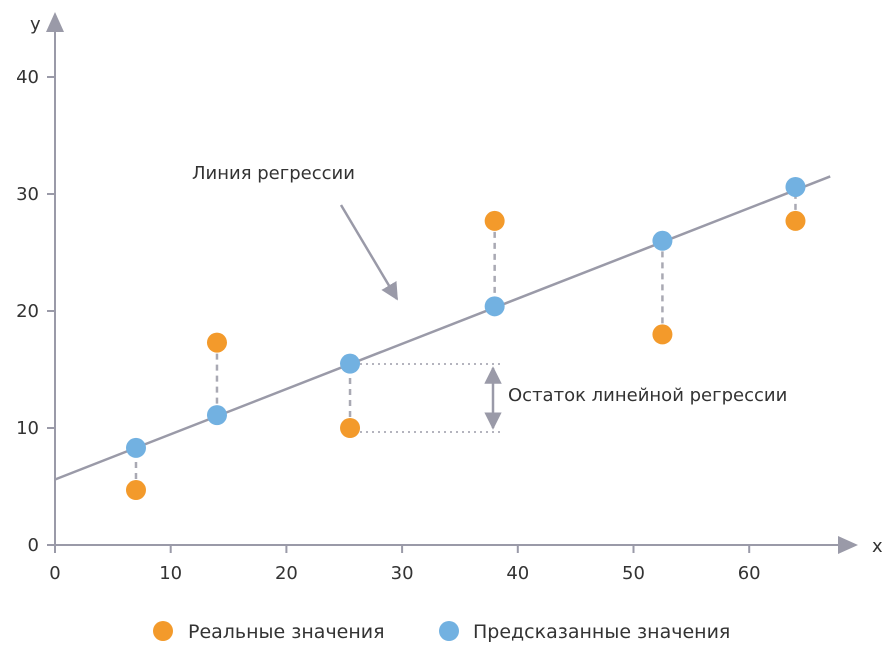  What do you see at coordinates (27, 77) in the screenshot?
I see `y-tick-label: 40` at bounding box center [27, 77].